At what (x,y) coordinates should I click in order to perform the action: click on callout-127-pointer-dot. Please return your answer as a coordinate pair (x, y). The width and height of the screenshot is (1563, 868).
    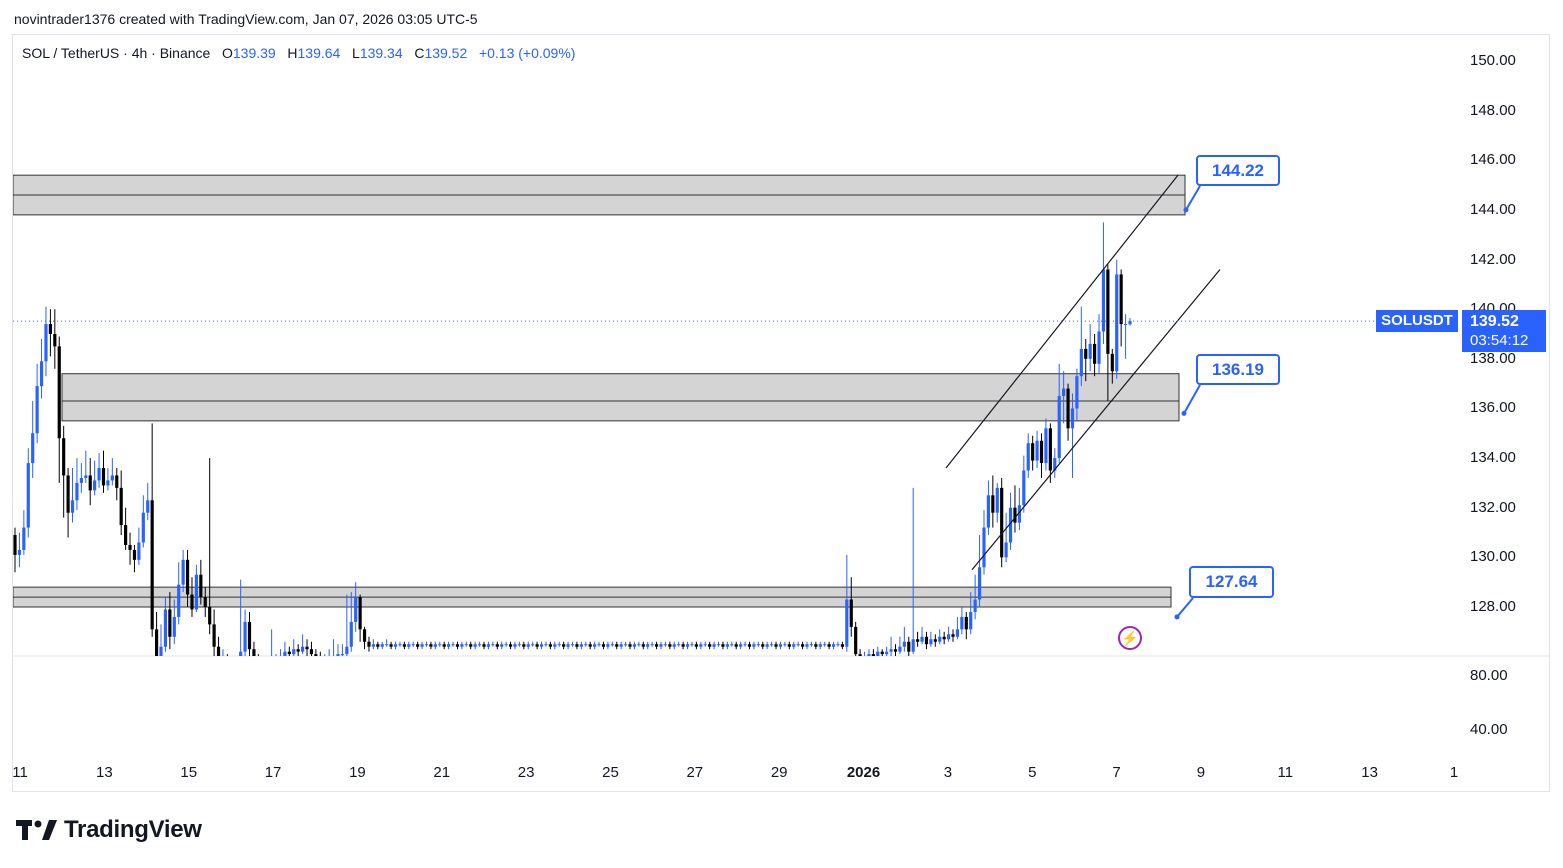
    Looking at the image, I should click on (1177, 617).